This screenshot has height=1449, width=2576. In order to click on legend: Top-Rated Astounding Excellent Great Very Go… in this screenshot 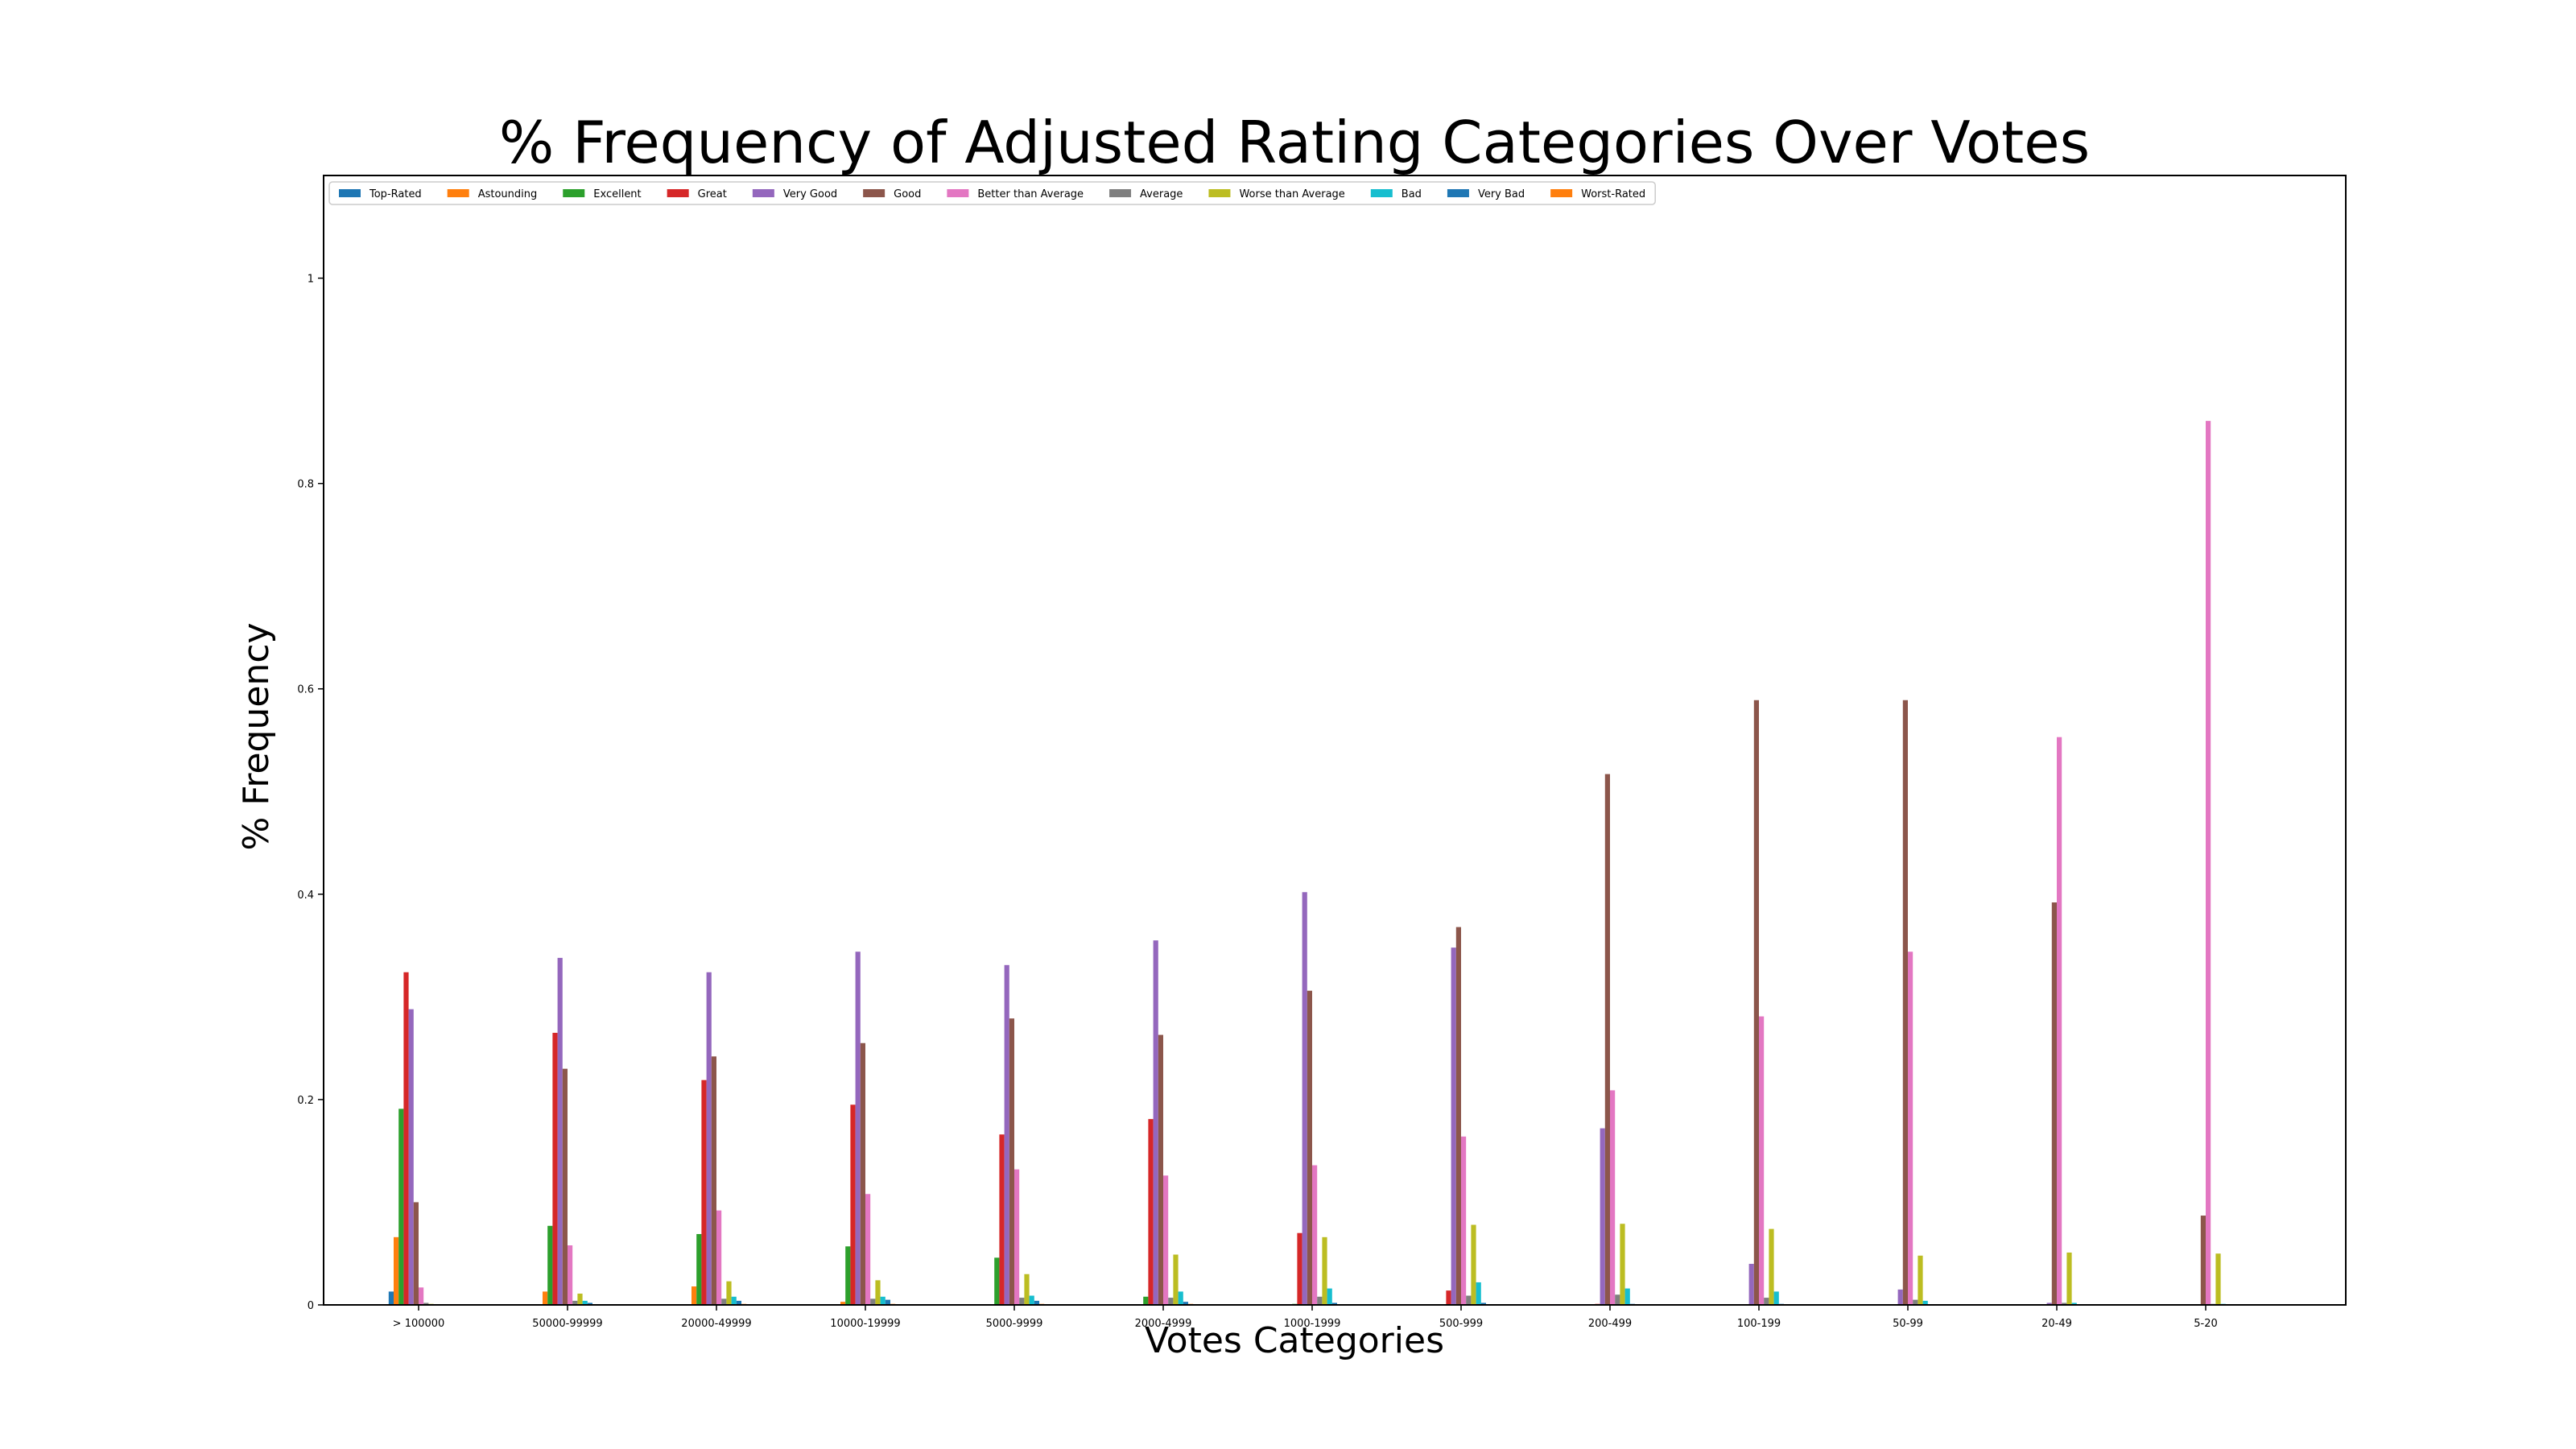, I will do `click(992, 193)`.